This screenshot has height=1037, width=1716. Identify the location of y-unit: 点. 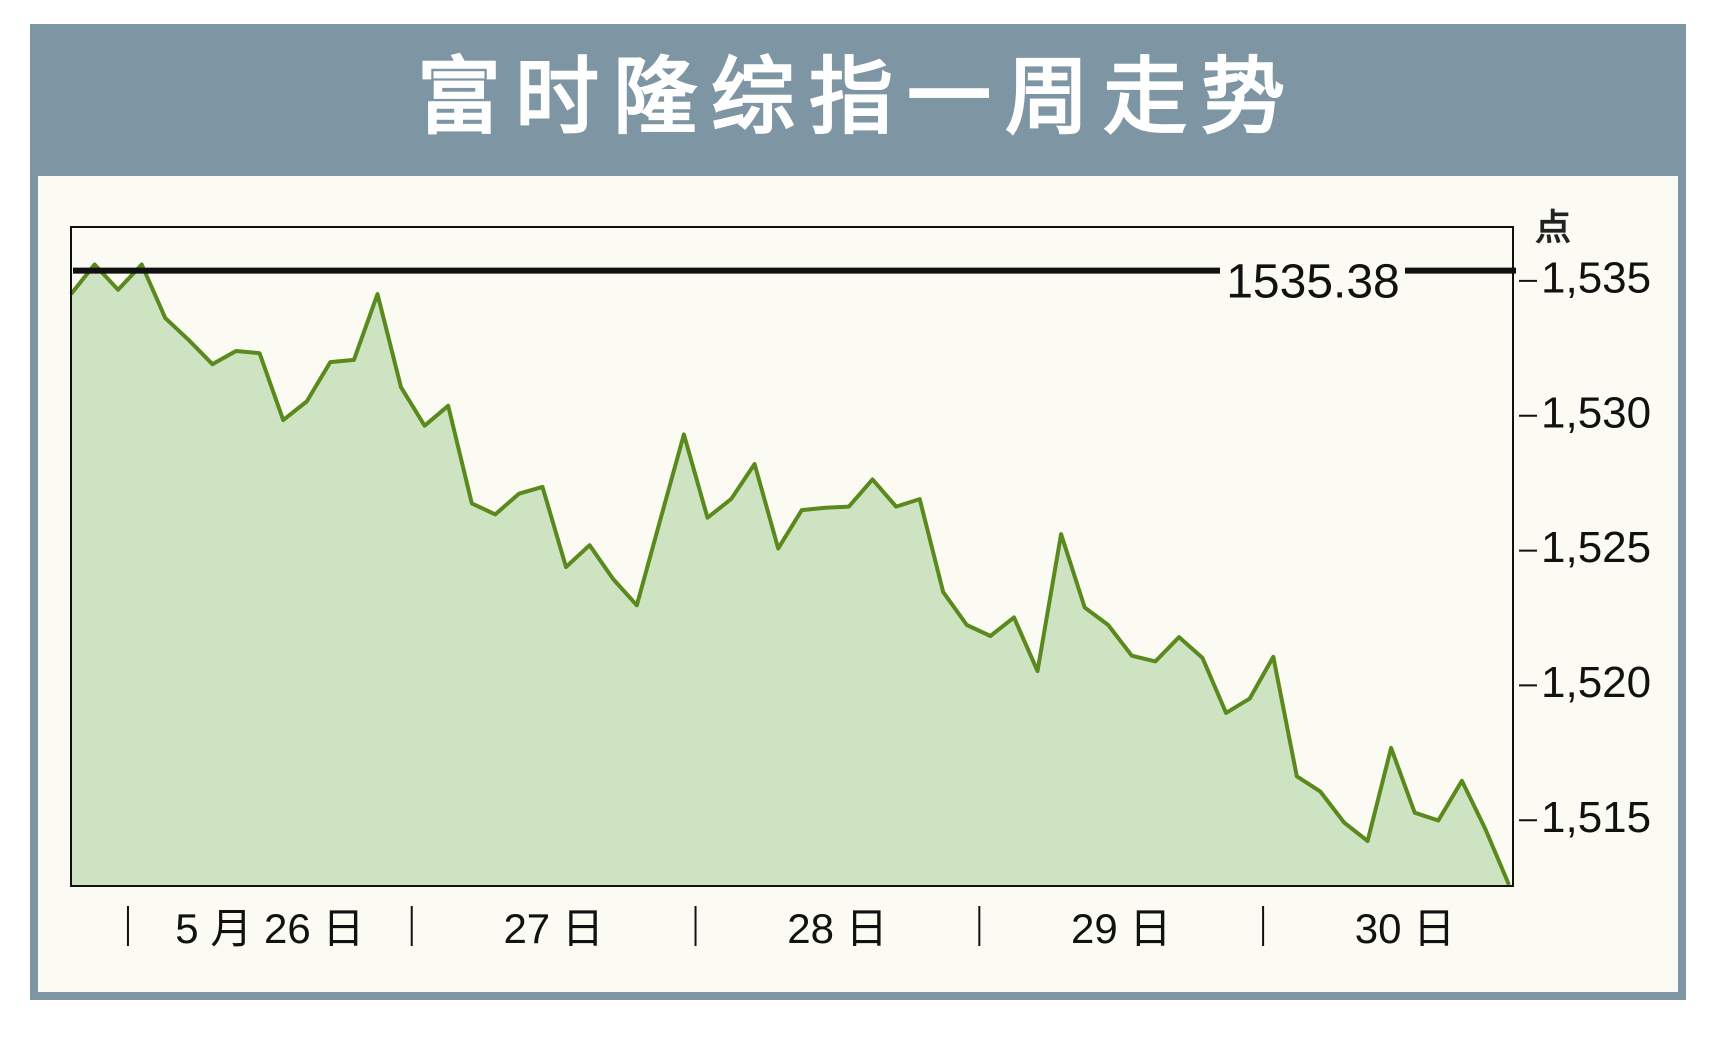
(1553, 227).